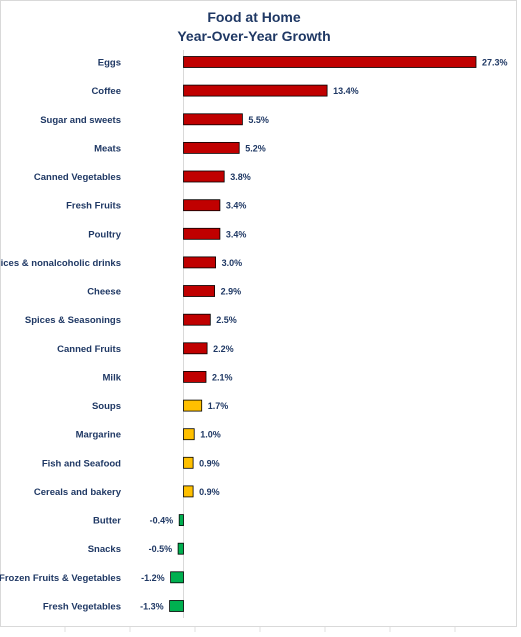 The image size is (521, 637). What do you see at coordinates (106, 406) in the screenshot?
I see `category-label: Soups` at bounding box center [106, 406].